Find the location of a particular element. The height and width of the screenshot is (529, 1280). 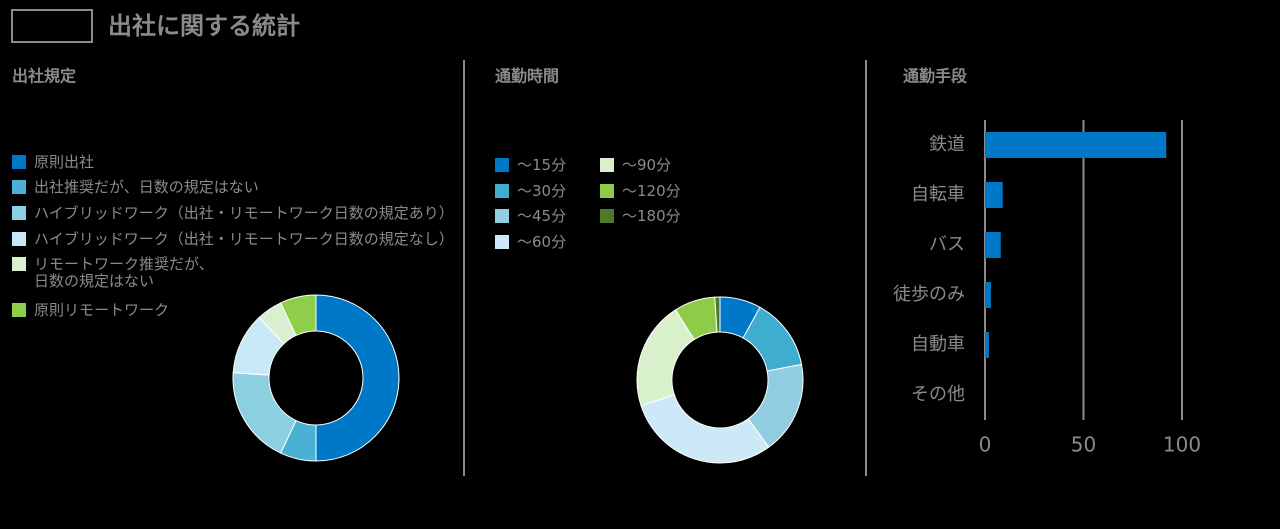

header-box is located at coordinates (52, 26).